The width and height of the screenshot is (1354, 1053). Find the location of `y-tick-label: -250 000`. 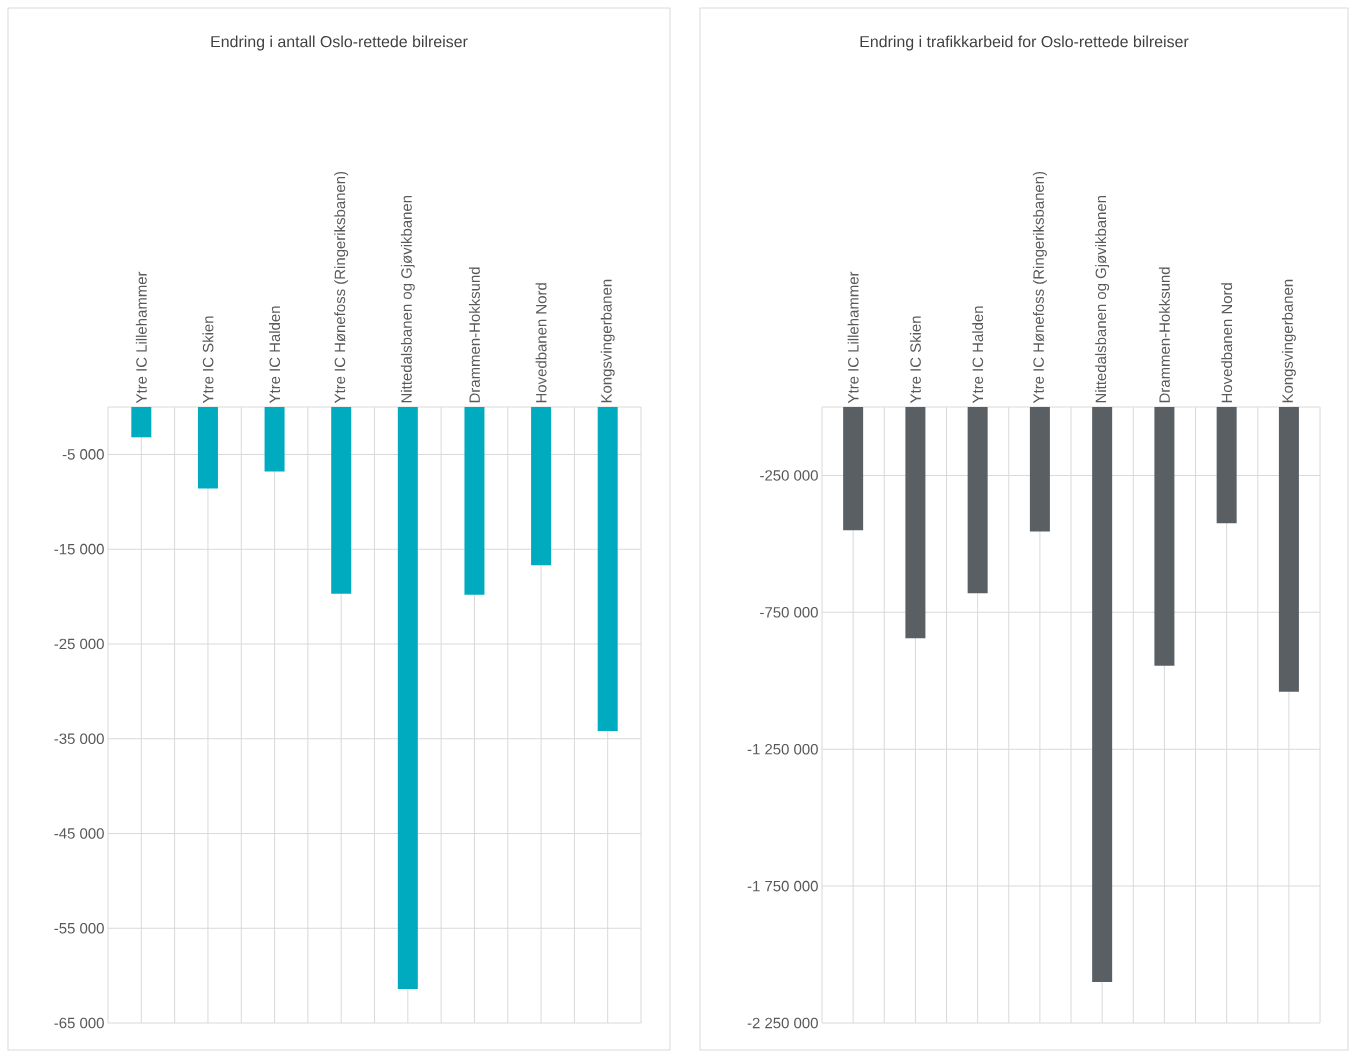

y-tick-label: -250 000 is located at coordinates (789, 475).